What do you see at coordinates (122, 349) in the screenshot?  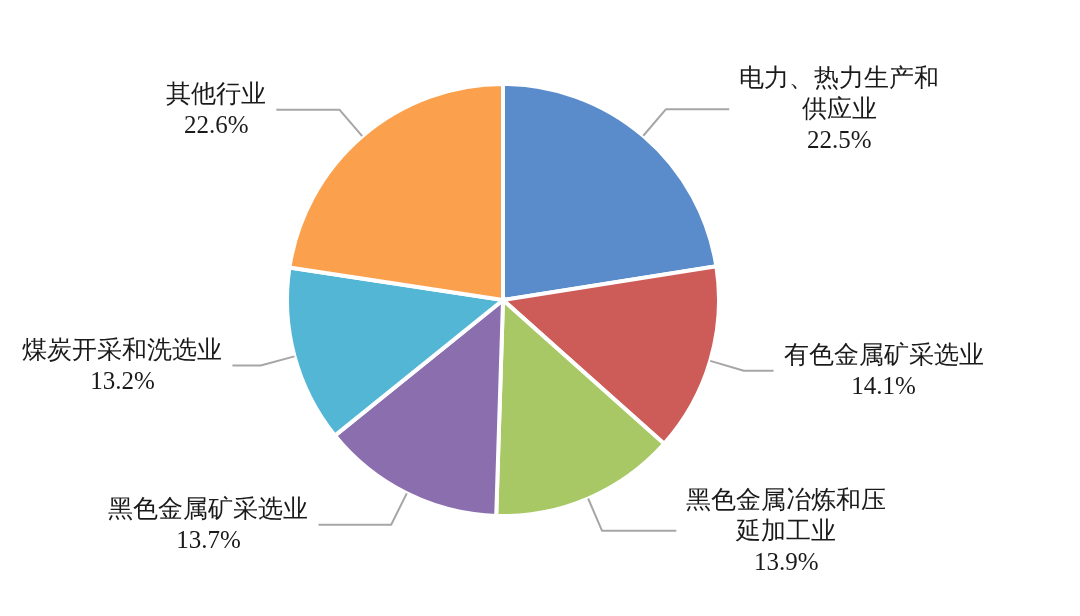 I see `slice-label: 煤炭开采和洗选业` at bounding box center [122, 349].